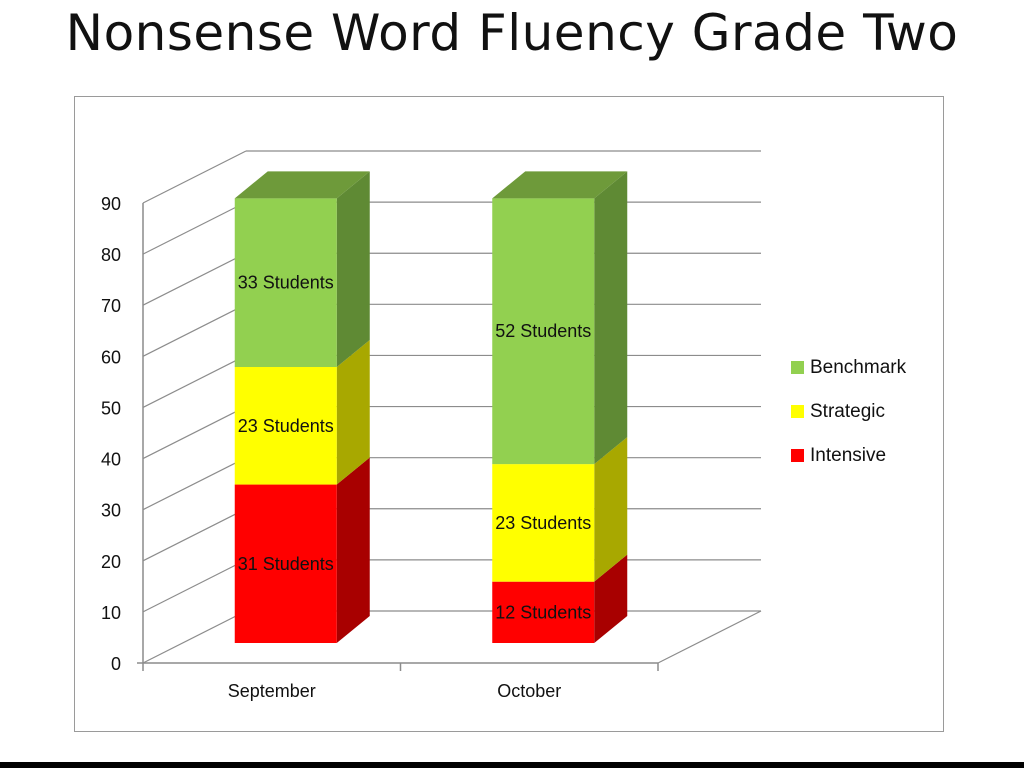 This screenshot has height=768, width=1024. I want to click on legend-swatch-intensive, so click(797, 455).